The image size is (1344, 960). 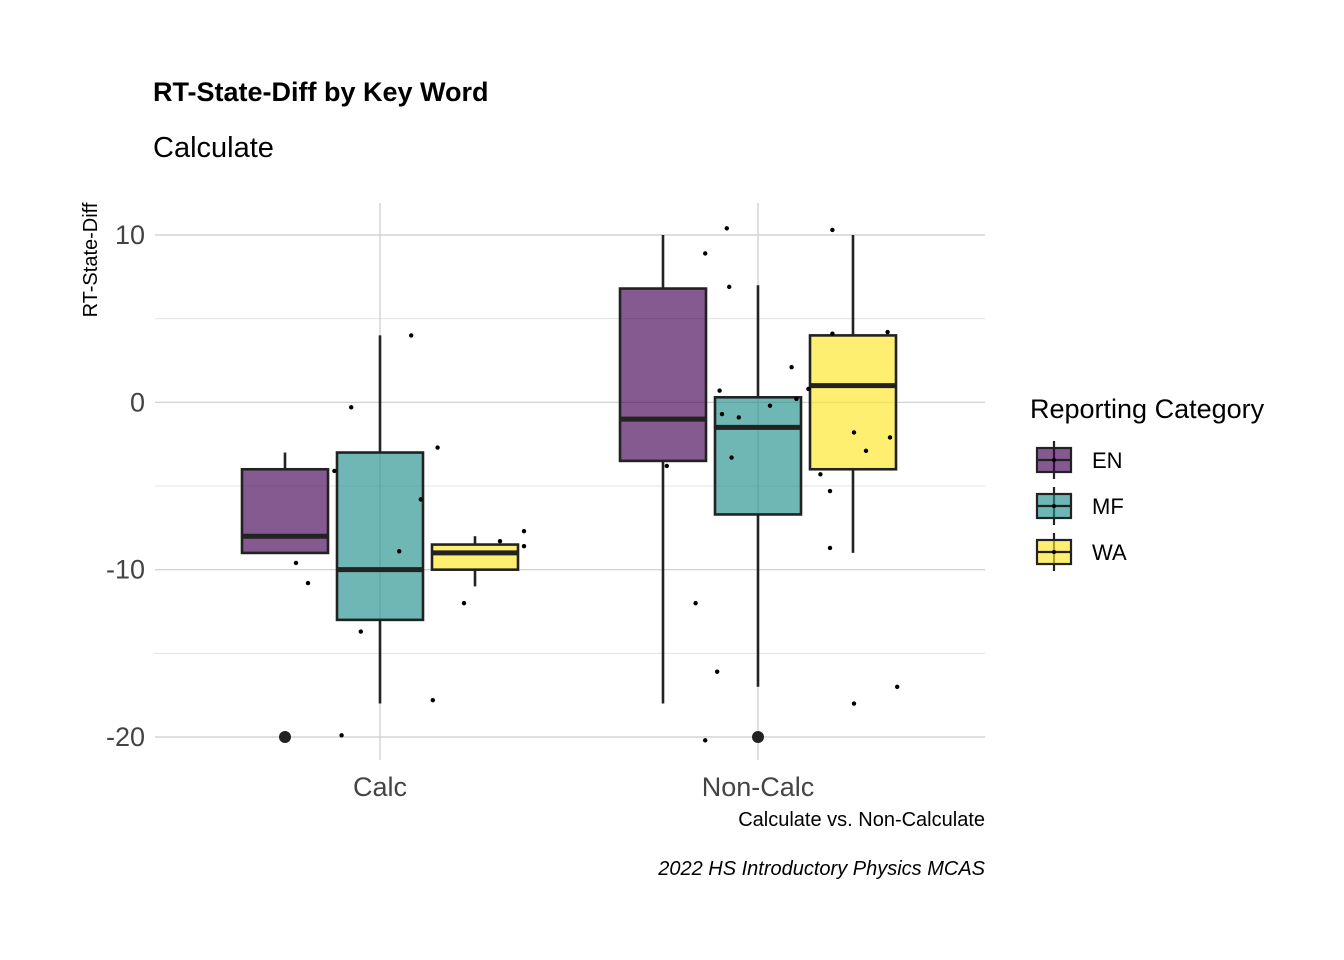 I want to click on legend-label: EN, so click(x=1107, y=460).